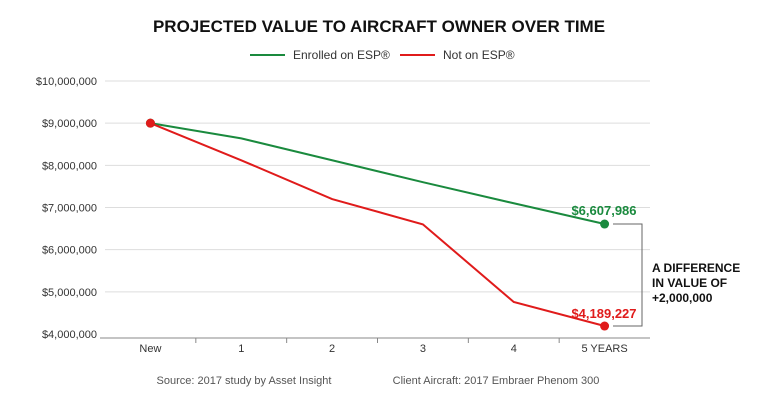  Describe the element at coordinates (69, 335) in the screenshot. I see `y-tick-label: $4,000,000` at that location.